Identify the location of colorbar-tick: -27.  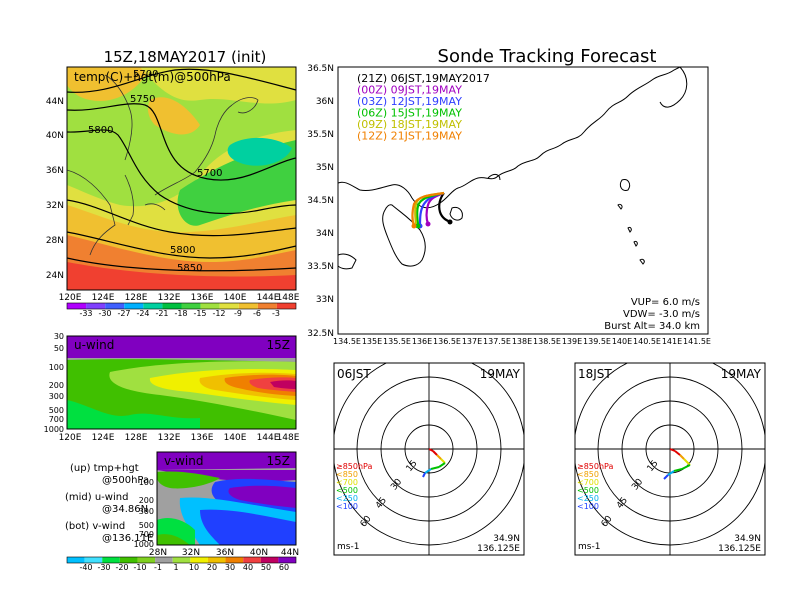
(123, 313).